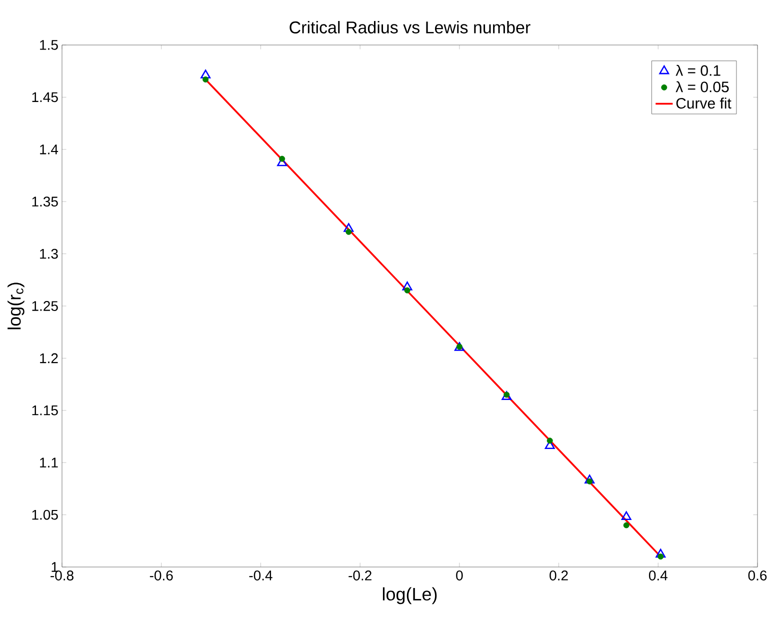 This screenshot has width=773, height=629. I want to click on chart-title: Critical Radius vs Lewis number, so click(410, 27).